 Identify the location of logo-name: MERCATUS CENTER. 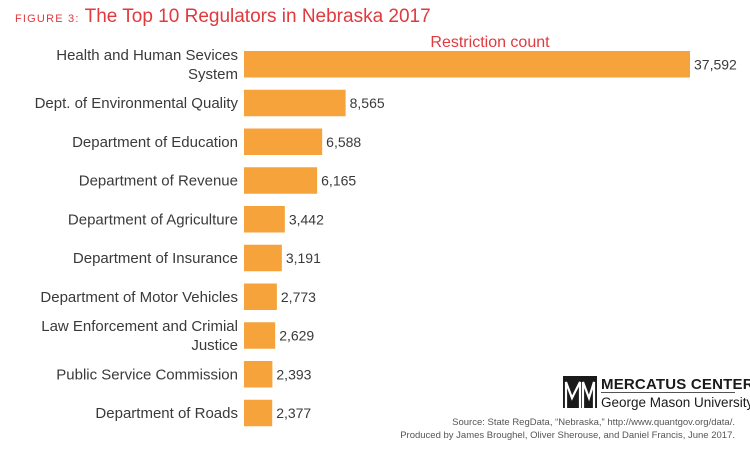
(675, 384).